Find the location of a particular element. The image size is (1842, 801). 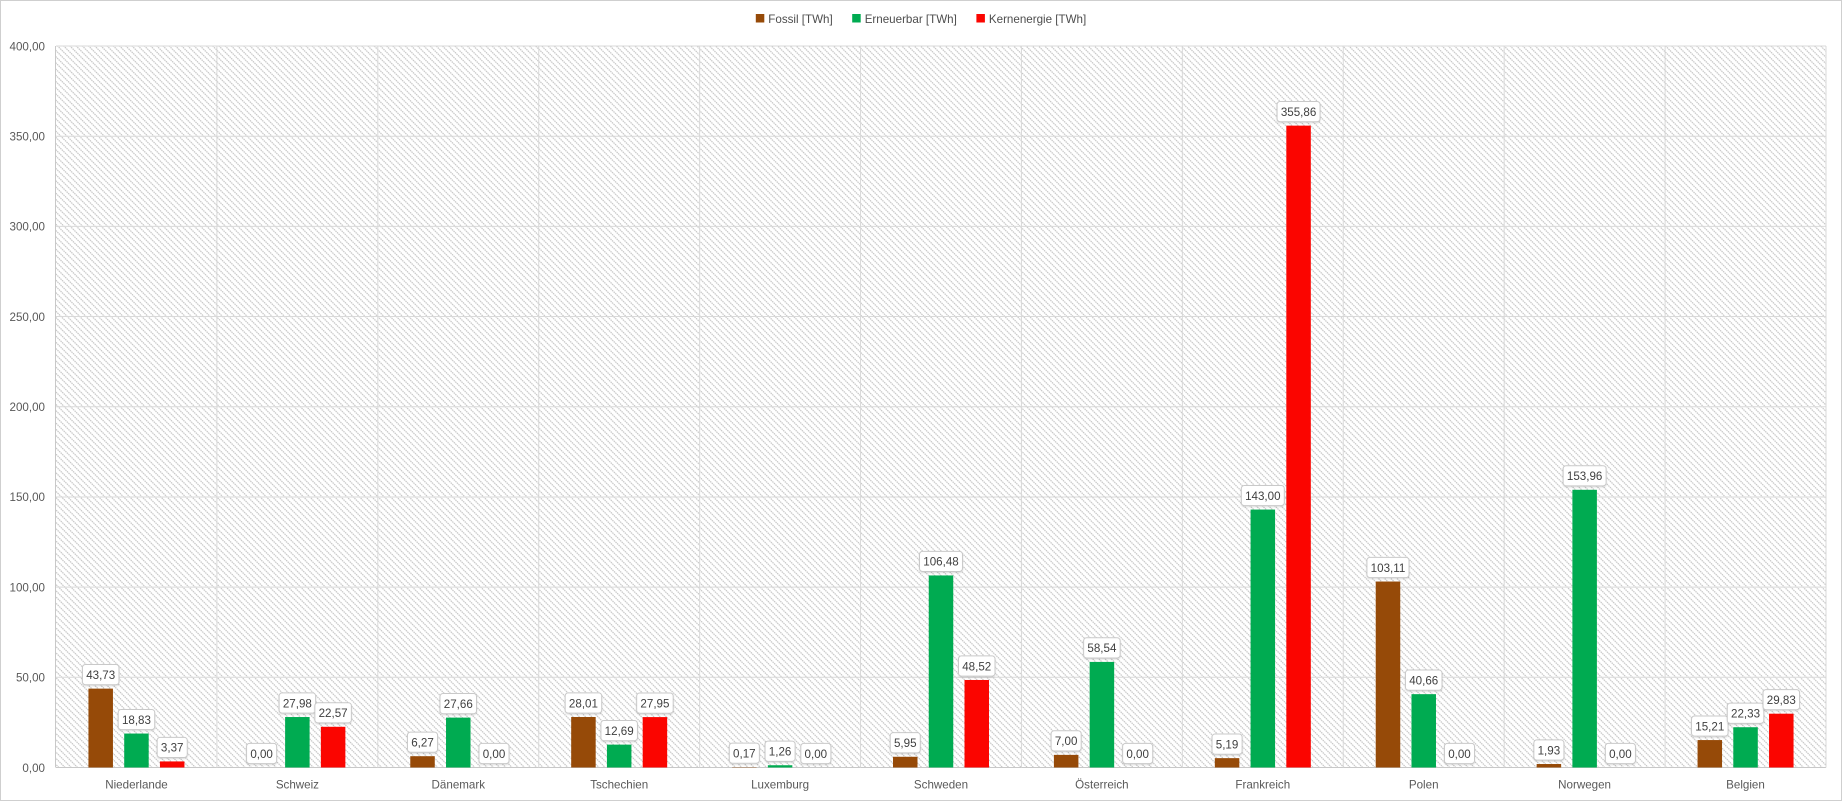

svg-text: 15,21 is located at coordinates (1709, 726).